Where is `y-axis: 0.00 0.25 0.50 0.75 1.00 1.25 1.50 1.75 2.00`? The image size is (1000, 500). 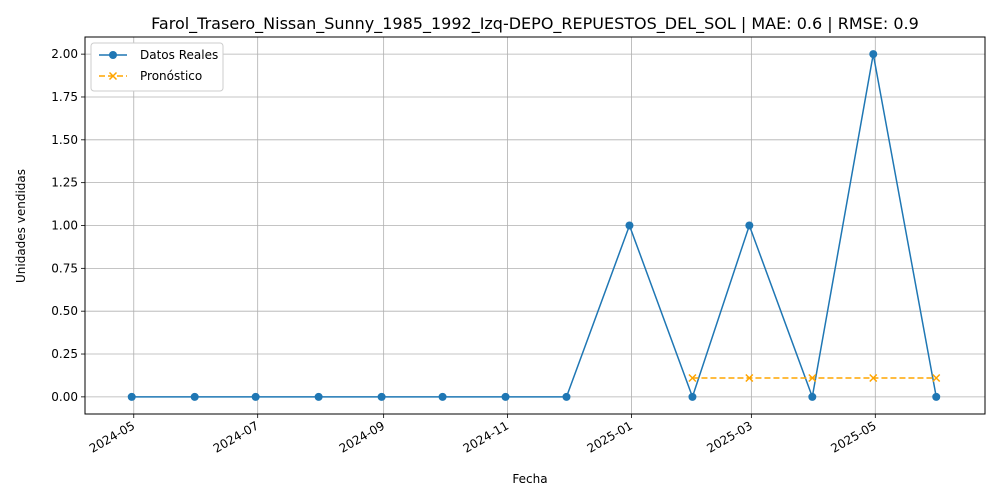 y-axis: 0.00 0.25 0.50 0.75 1.00 1.25 1.50 1.75 2.00 is located at coordinates (68, 225).